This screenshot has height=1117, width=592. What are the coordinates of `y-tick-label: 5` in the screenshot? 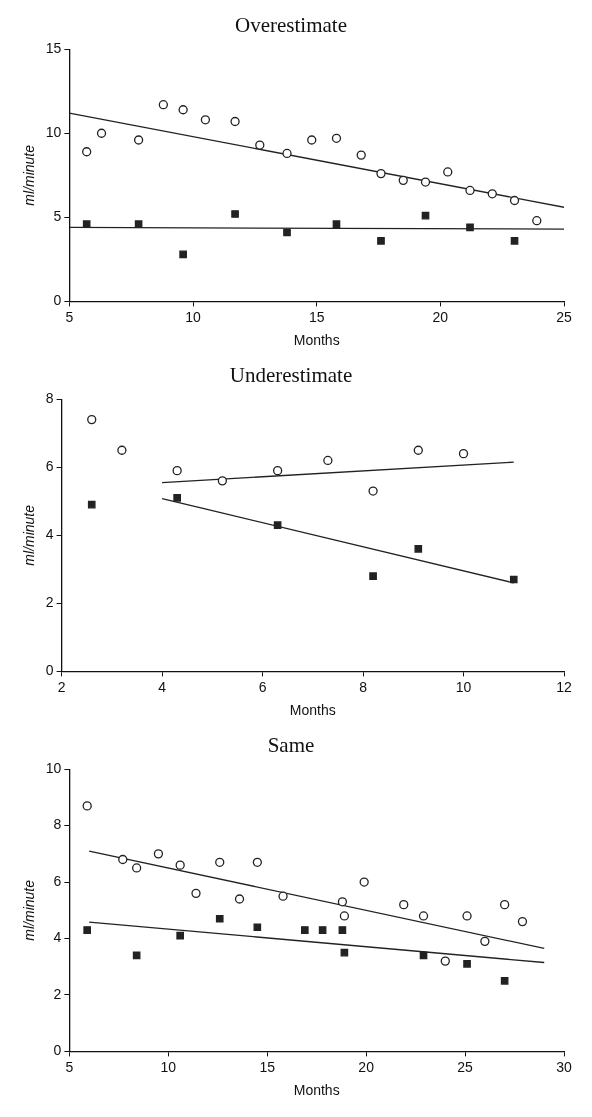 It's located at (57, 216).